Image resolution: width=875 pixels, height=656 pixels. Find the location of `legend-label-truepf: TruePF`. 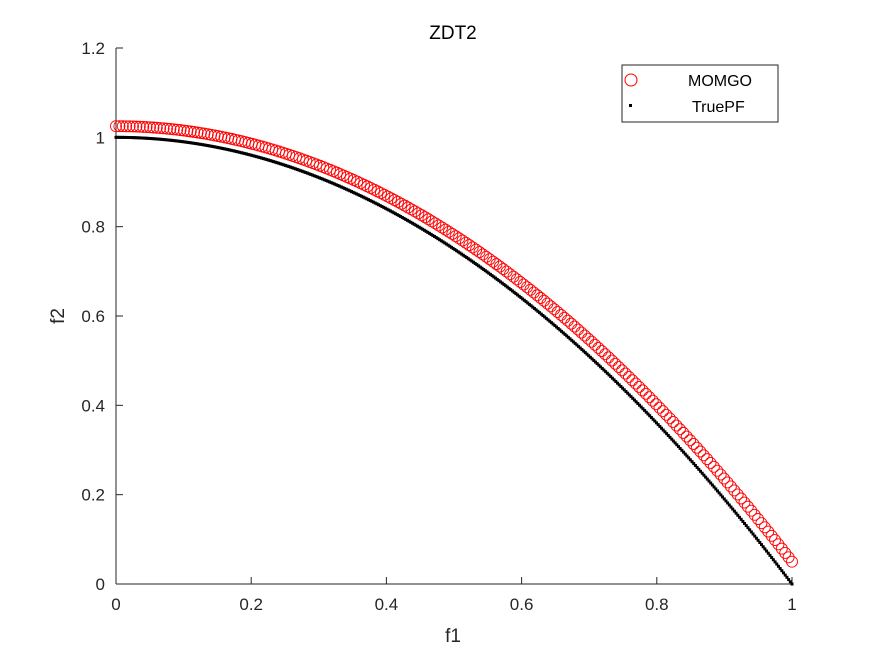

legend-label-truepf: TruePF is located at coordinates (718, 107).